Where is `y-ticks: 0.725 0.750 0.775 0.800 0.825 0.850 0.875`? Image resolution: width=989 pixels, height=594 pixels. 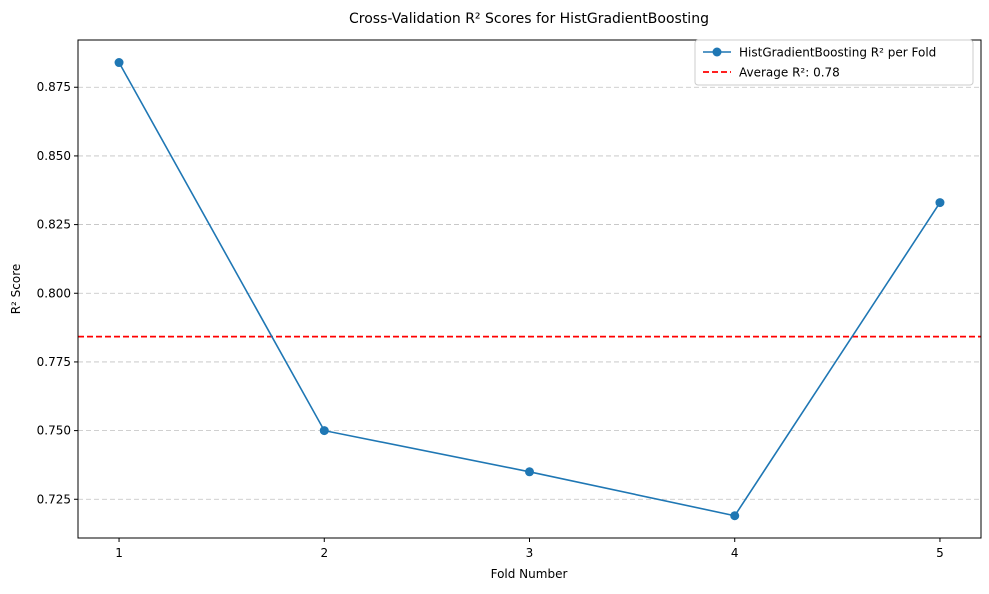
y-ticks: 0.725 0.750 0.775 0.800 0.825 0.850 0.875 is located at coordinates (57, 293).